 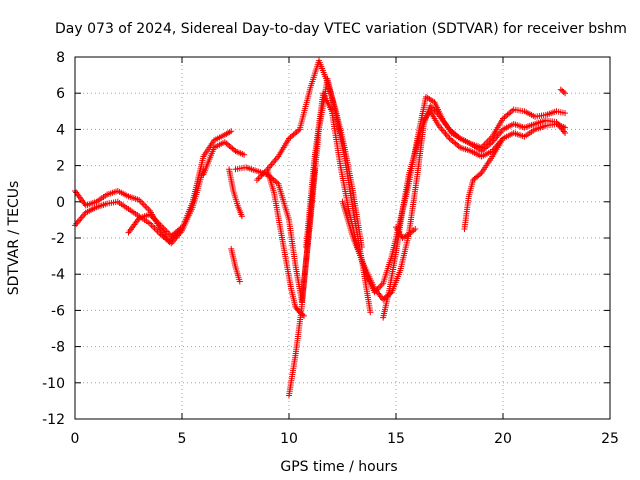 I want to click on y-tick-label: 8, so click(x=60, y=58).